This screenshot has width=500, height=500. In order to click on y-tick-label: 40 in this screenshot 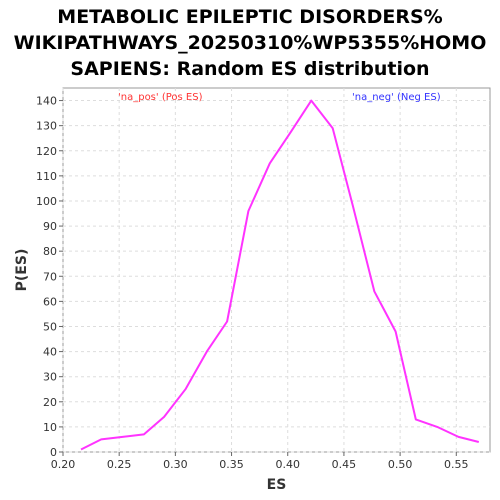, I will do `click(50, 352)`.